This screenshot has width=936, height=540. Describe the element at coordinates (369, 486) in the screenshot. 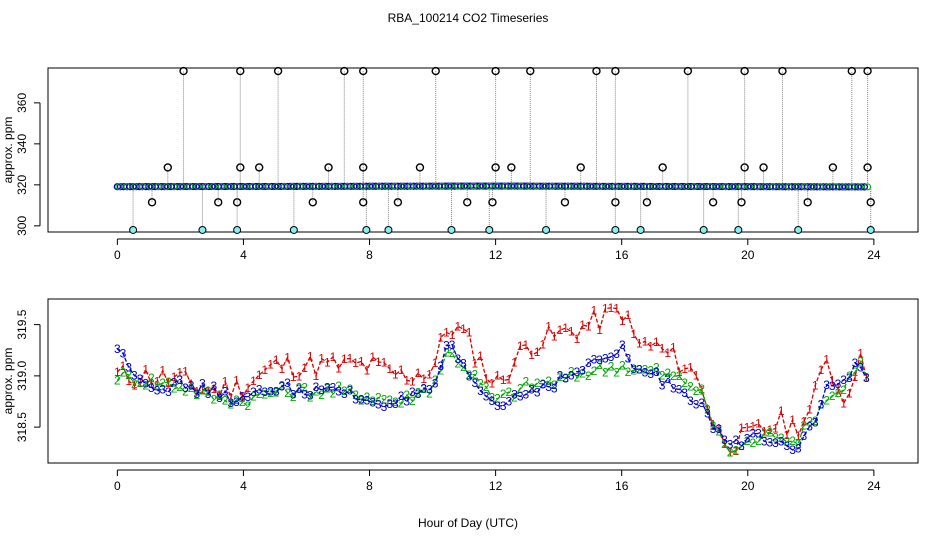

I see `bottom-x-tick-label: 8` at that location.